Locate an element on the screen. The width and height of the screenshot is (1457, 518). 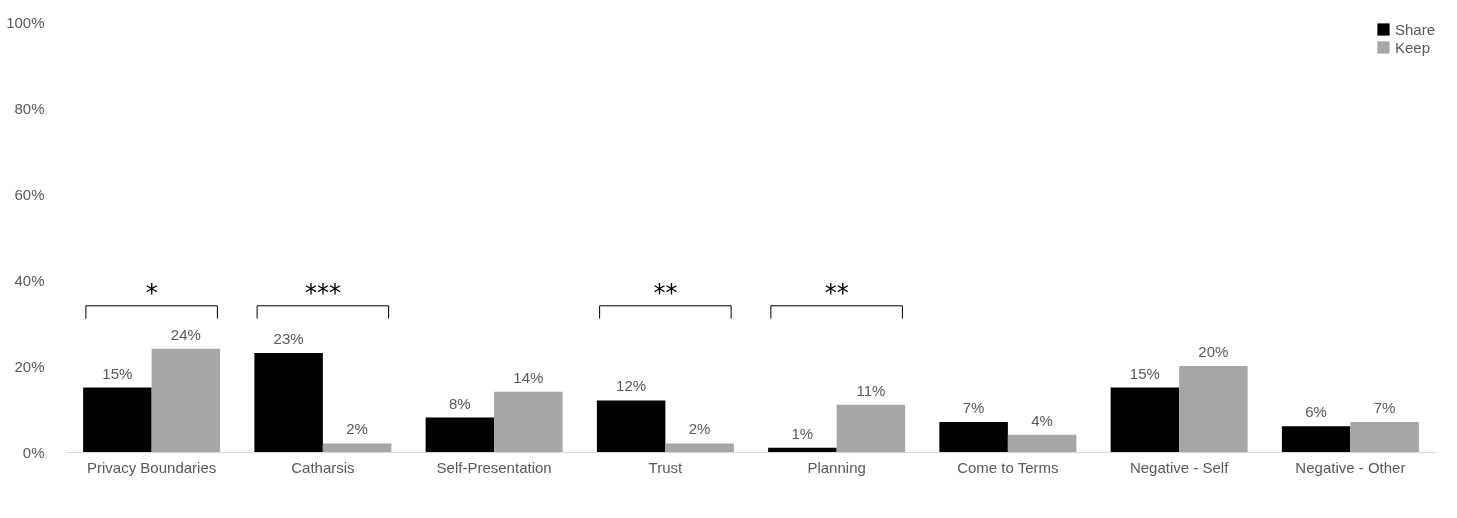
legend-label: Keep is located at coordinates (1413, 47).